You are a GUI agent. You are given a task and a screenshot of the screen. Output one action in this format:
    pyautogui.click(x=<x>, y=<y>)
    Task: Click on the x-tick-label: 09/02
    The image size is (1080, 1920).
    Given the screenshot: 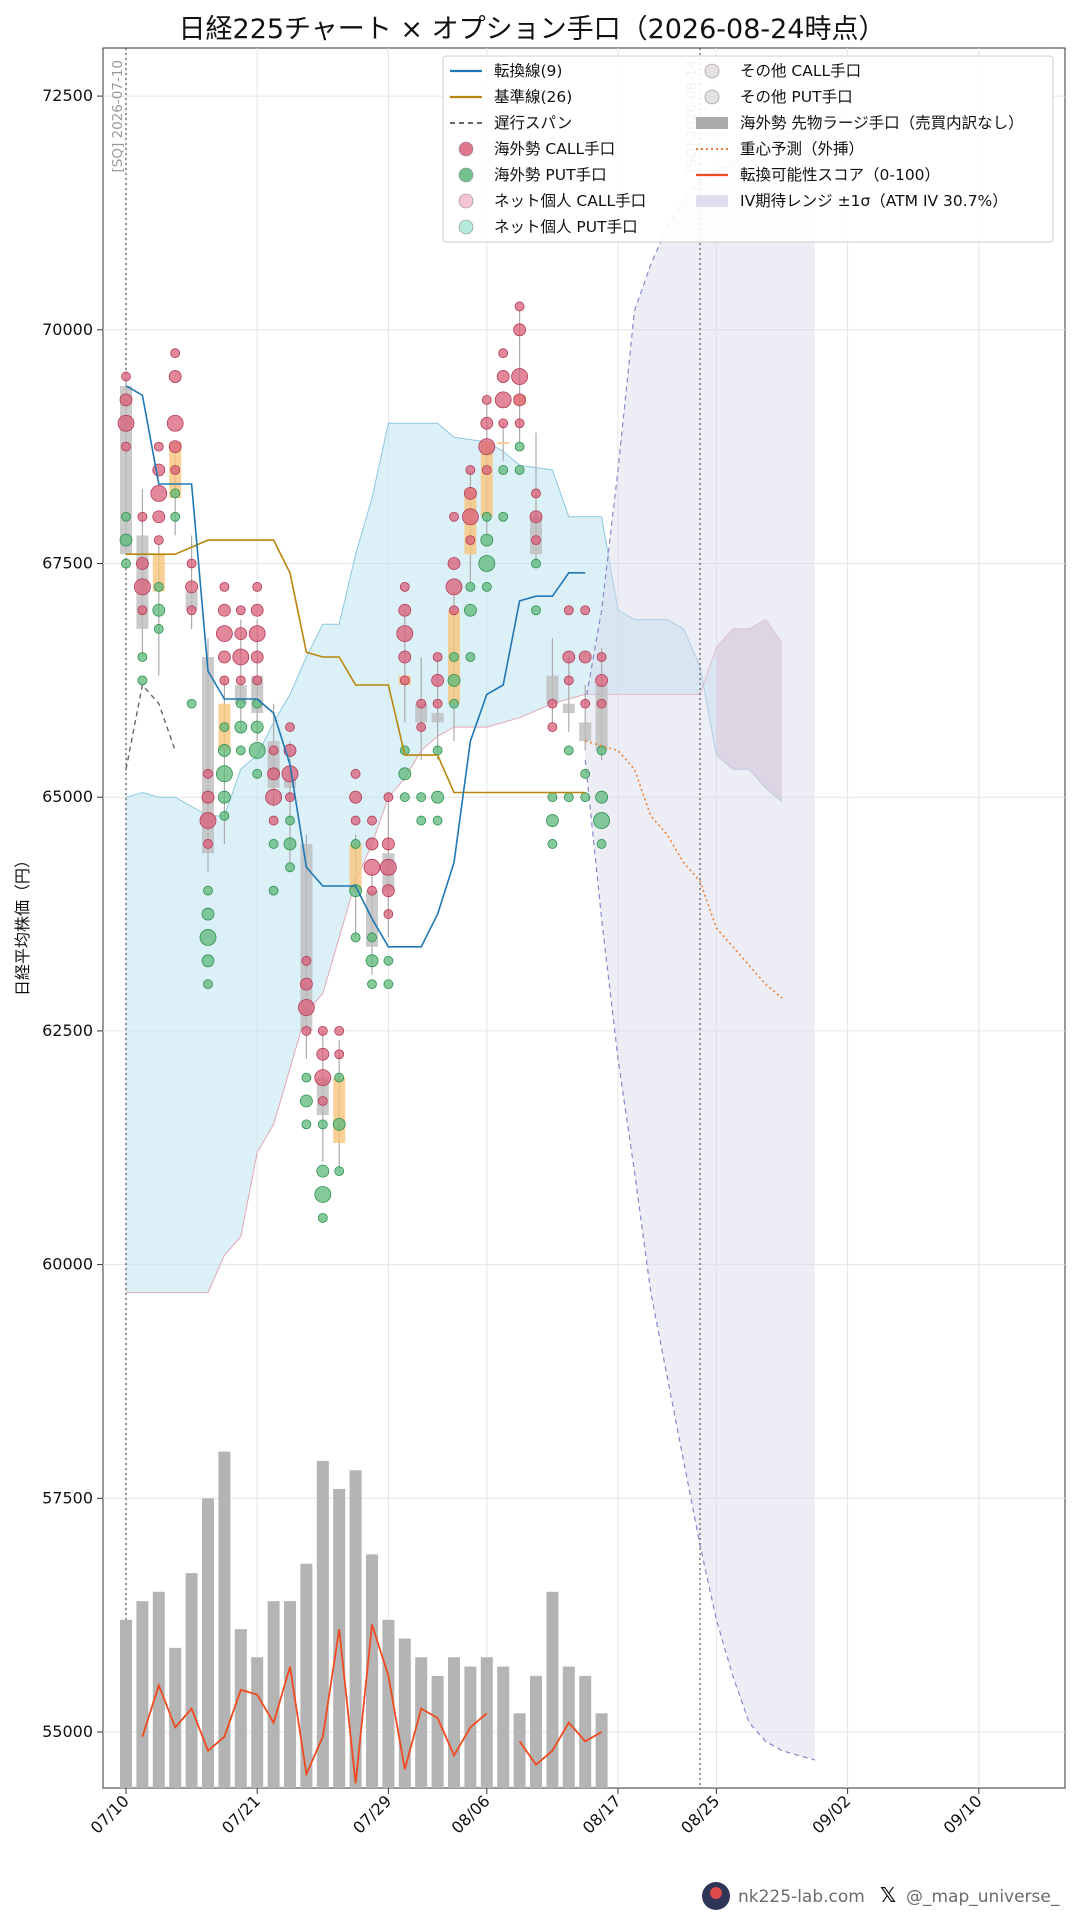 What is the action you would take?
    pyautogui.click(x=831, y=1814)
    